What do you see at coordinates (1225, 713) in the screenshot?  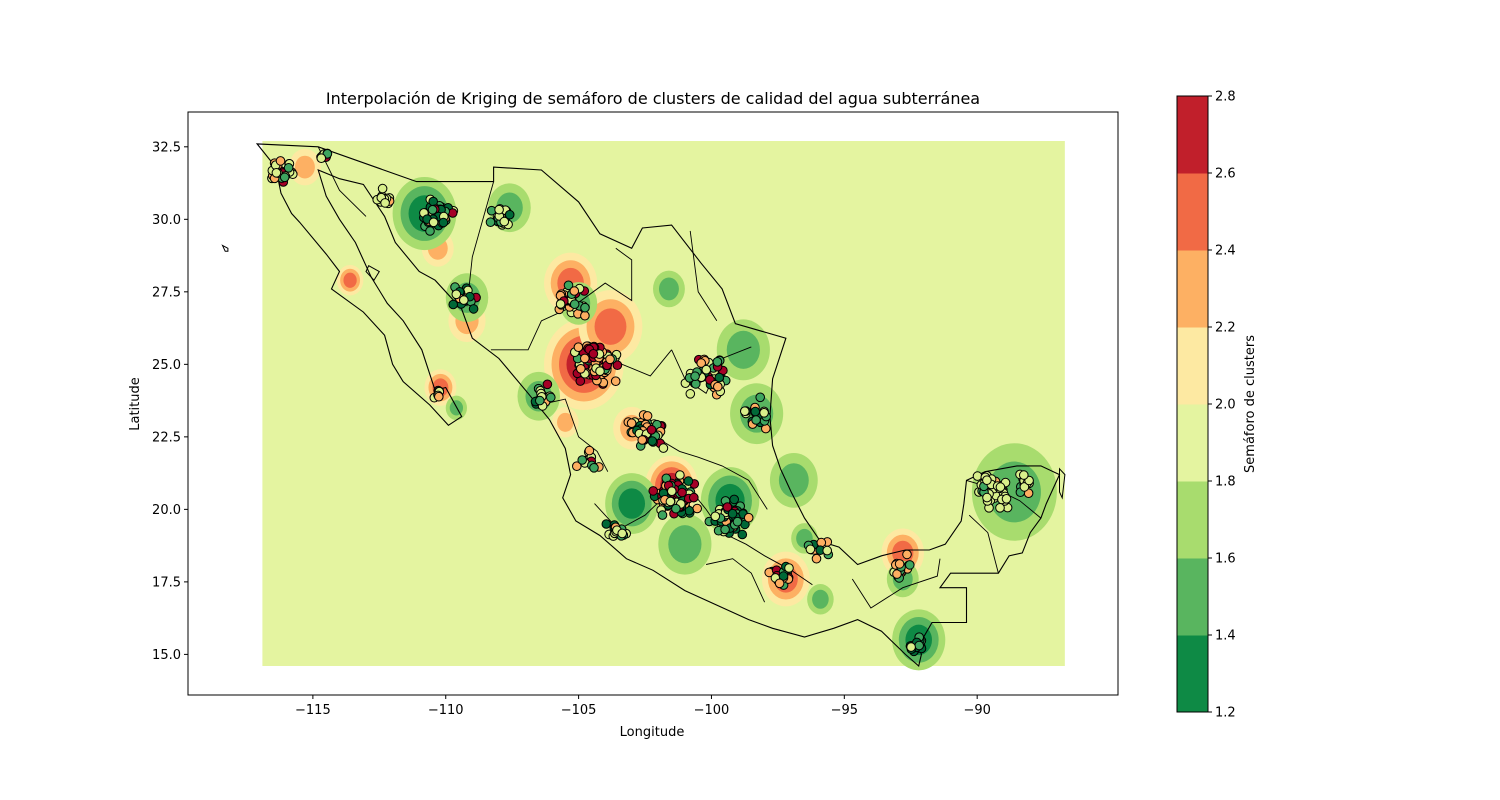 I see `colorbar-tick-label: 1.2` at bounding box center [1225, 713].